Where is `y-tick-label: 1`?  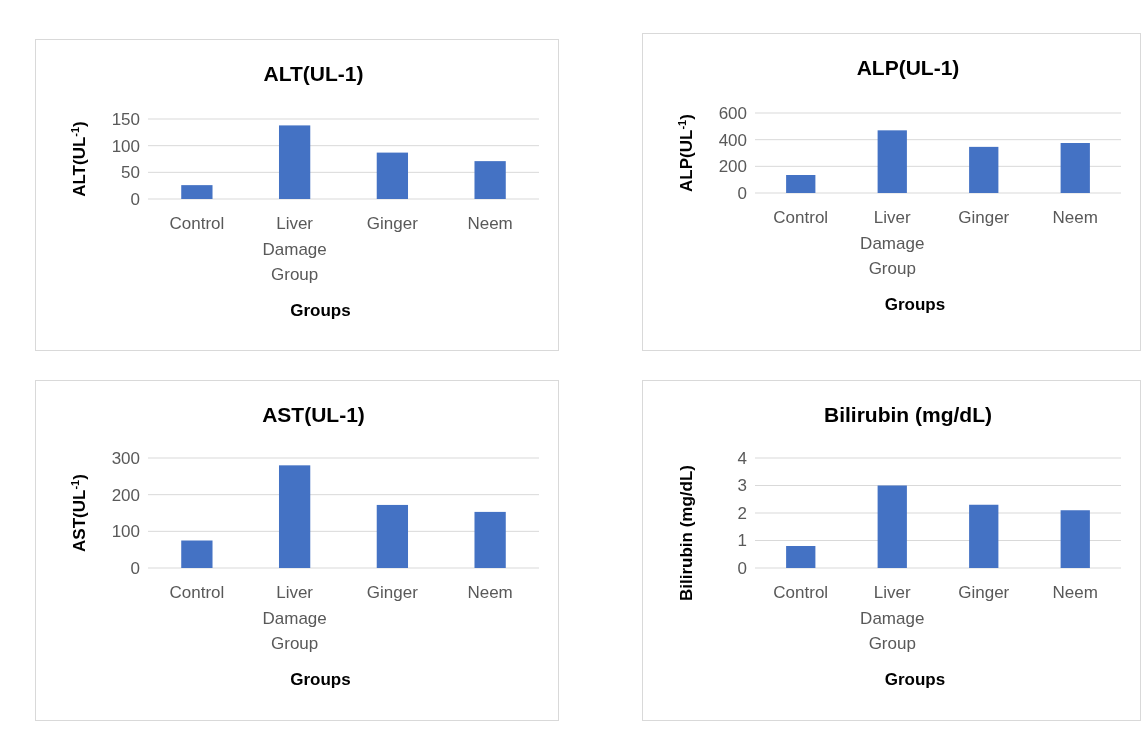 y-tick-label: 1 is located at coordinates (742, 541).